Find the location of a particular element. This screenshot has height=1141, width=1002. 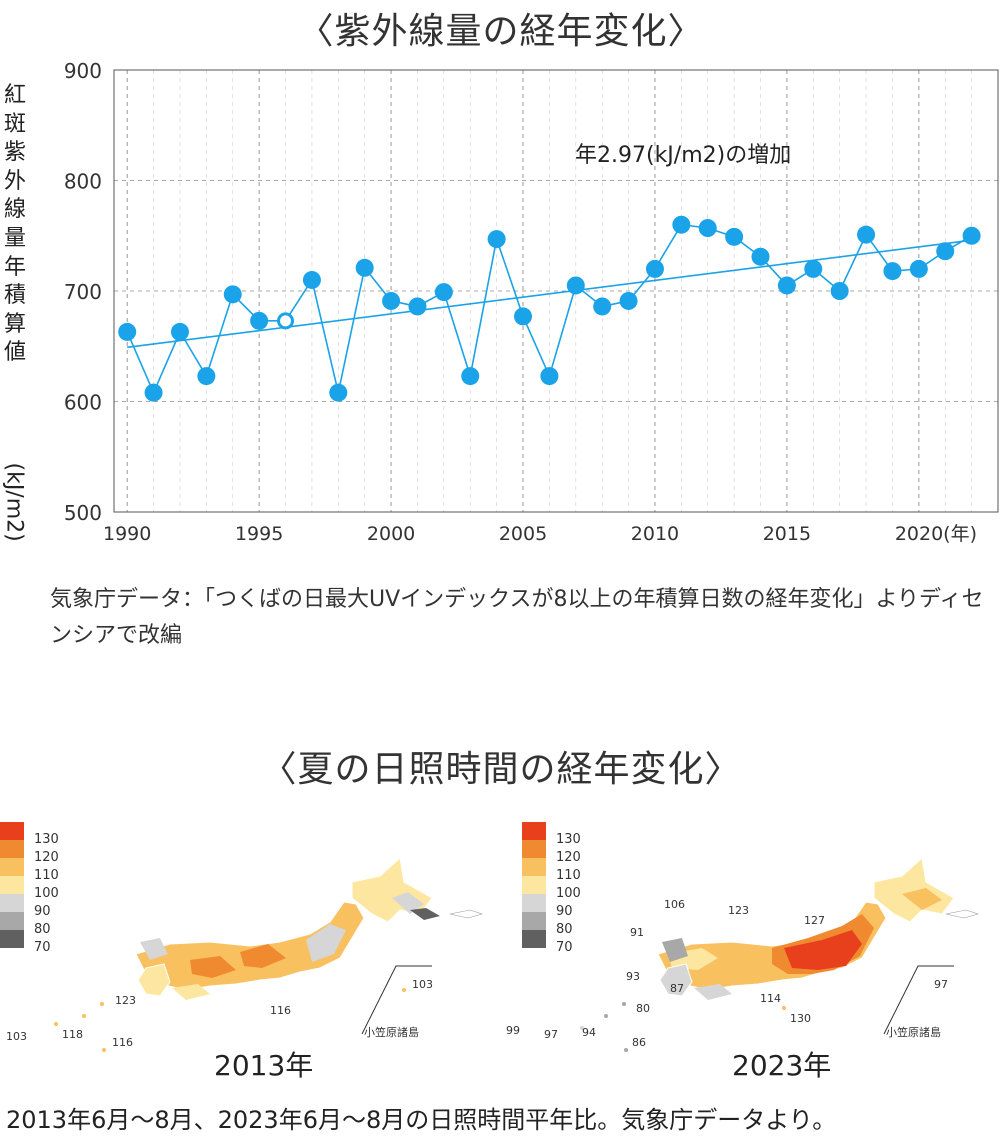

map-value-label: 118 is located at coordinates (72, 1034).